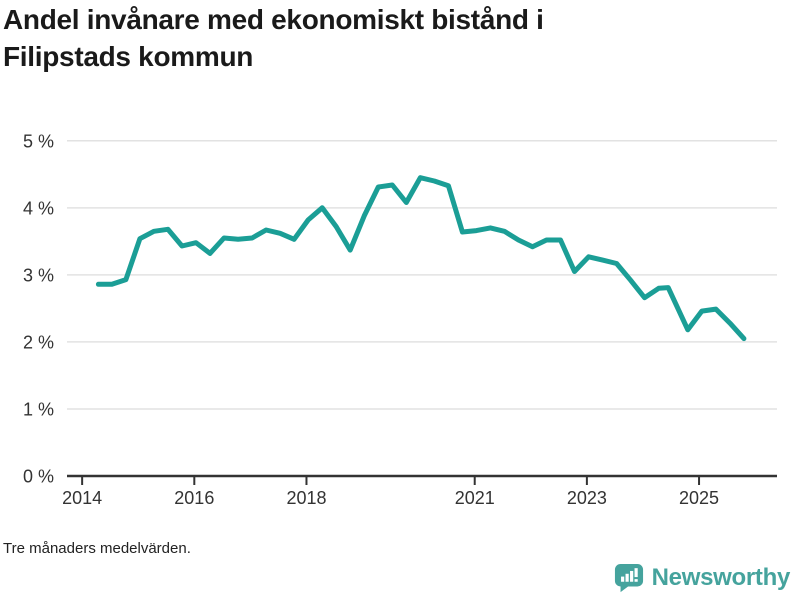 The width and height of the screenshot is (800, 600). I want to click on y-axis-tick-label: 4 %, so click(38, 208).